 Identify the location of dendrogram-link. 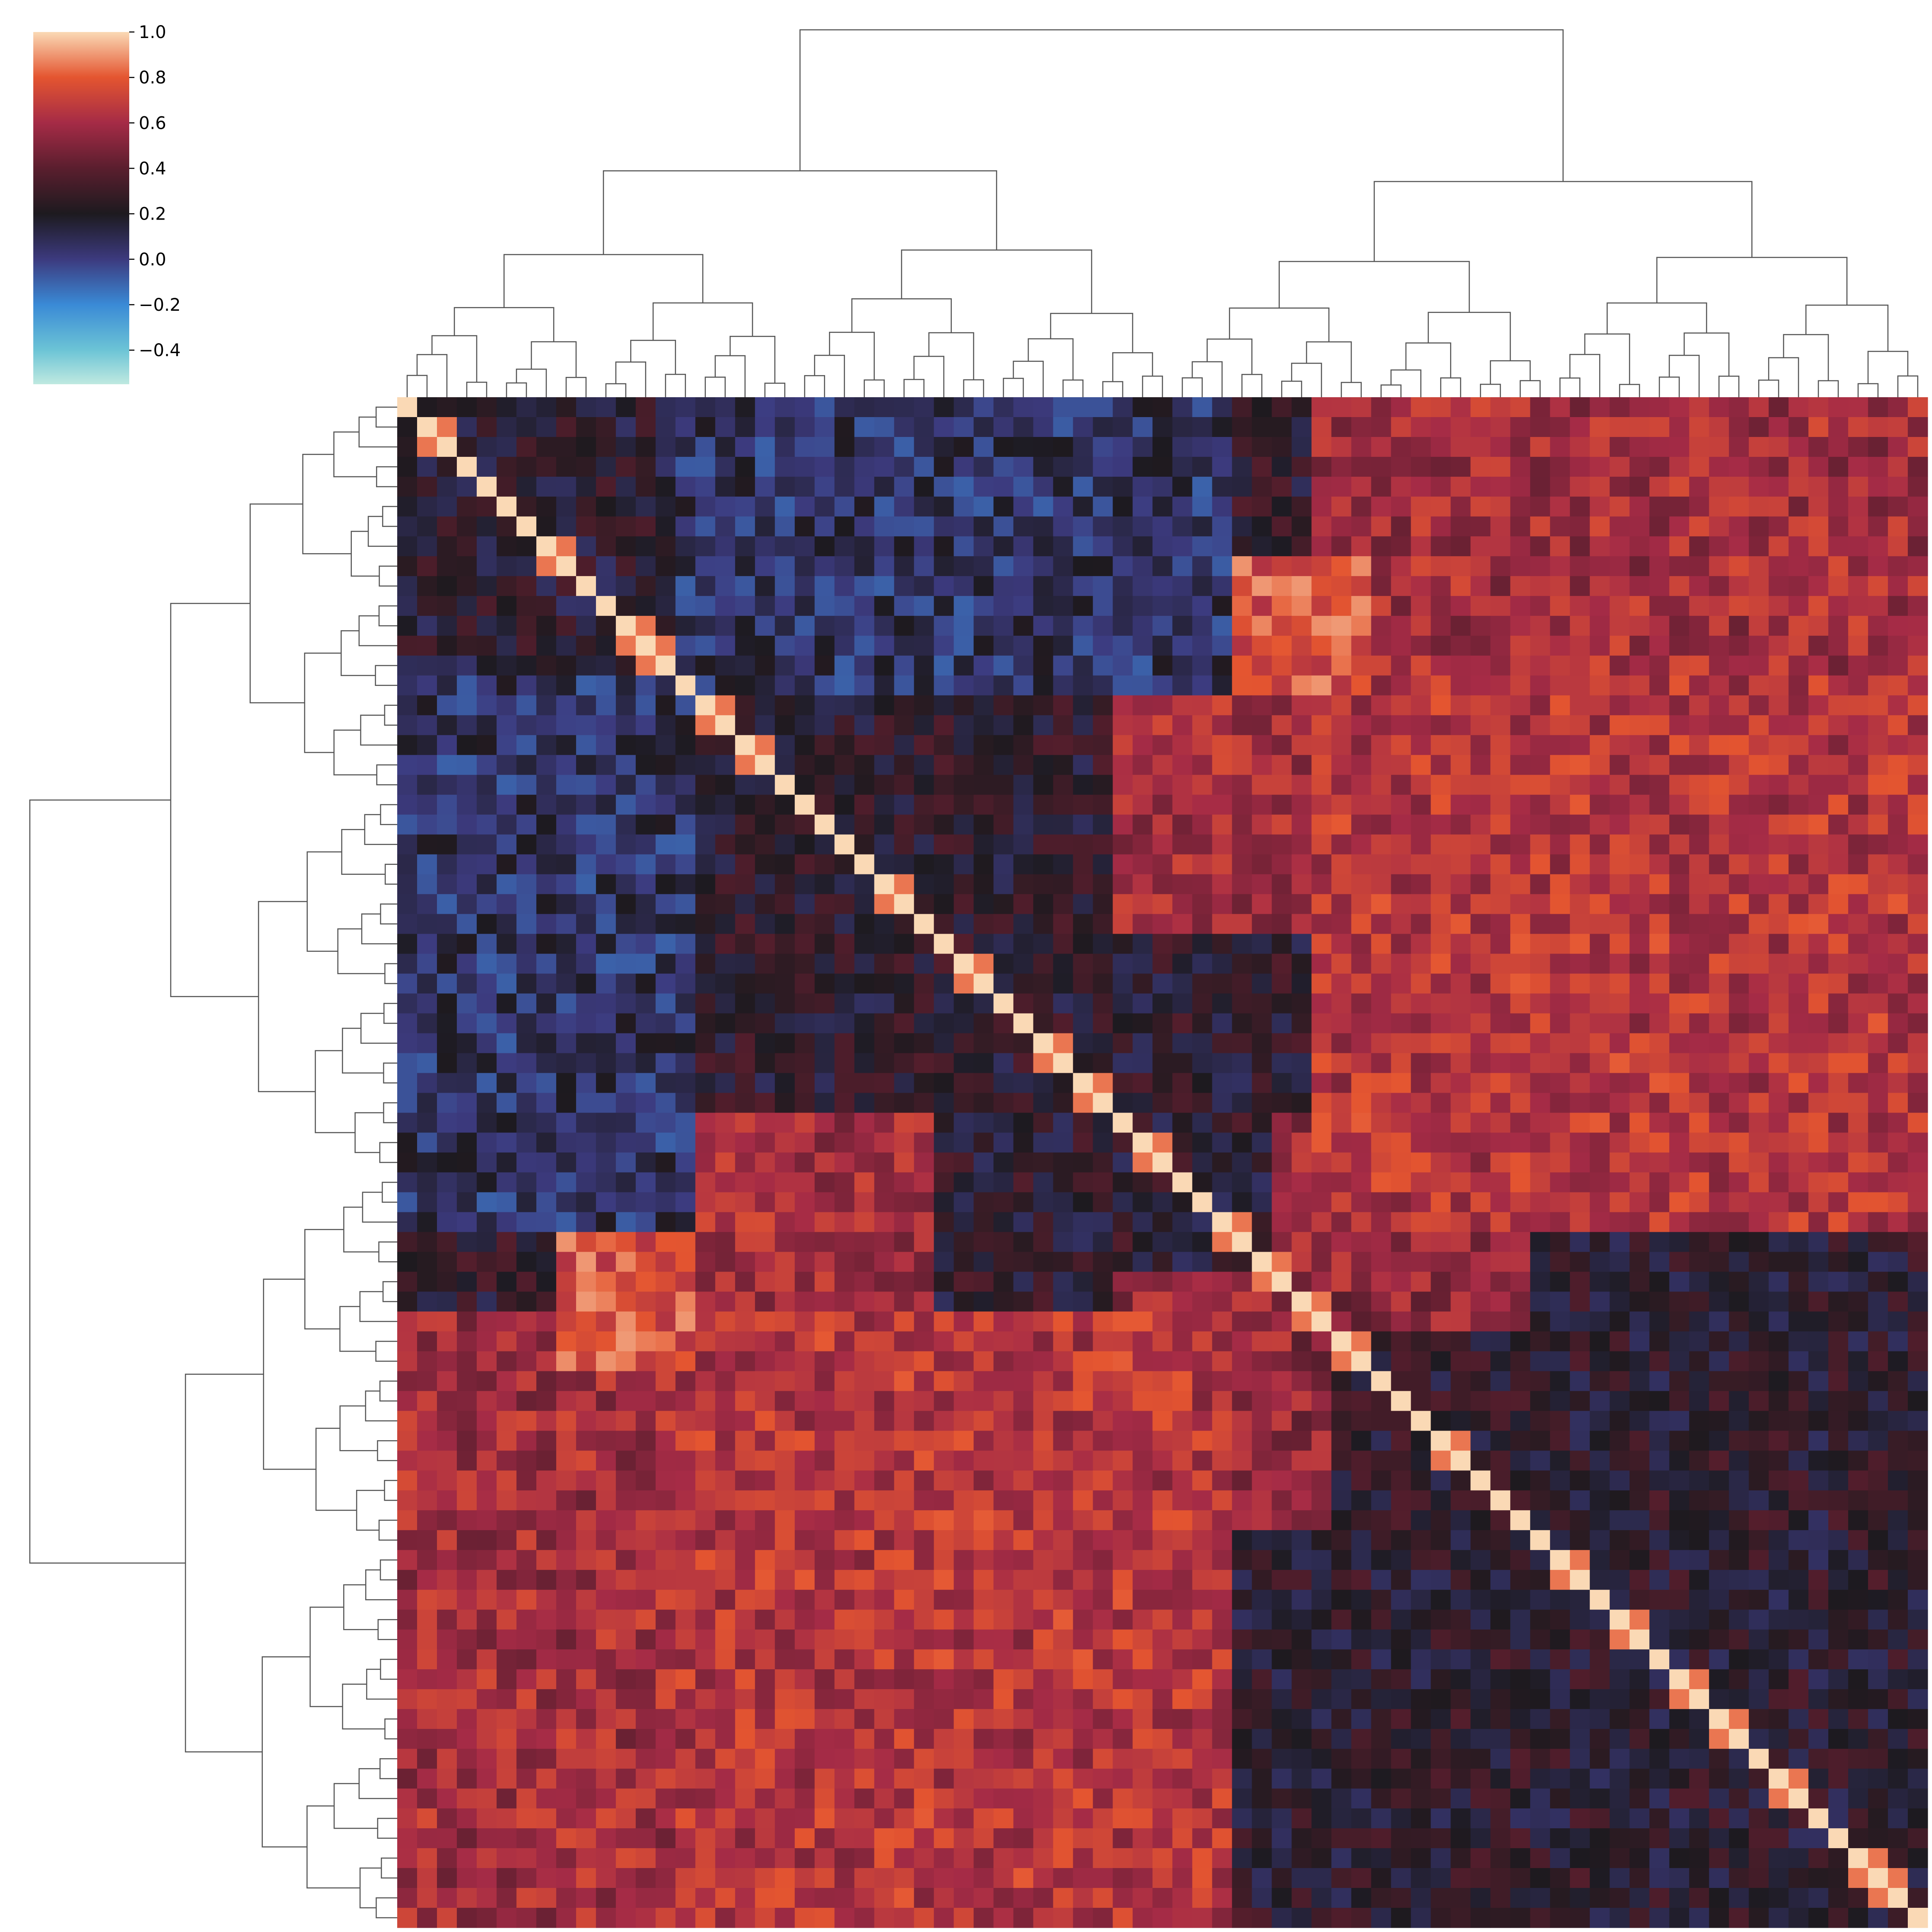
(390, 973).